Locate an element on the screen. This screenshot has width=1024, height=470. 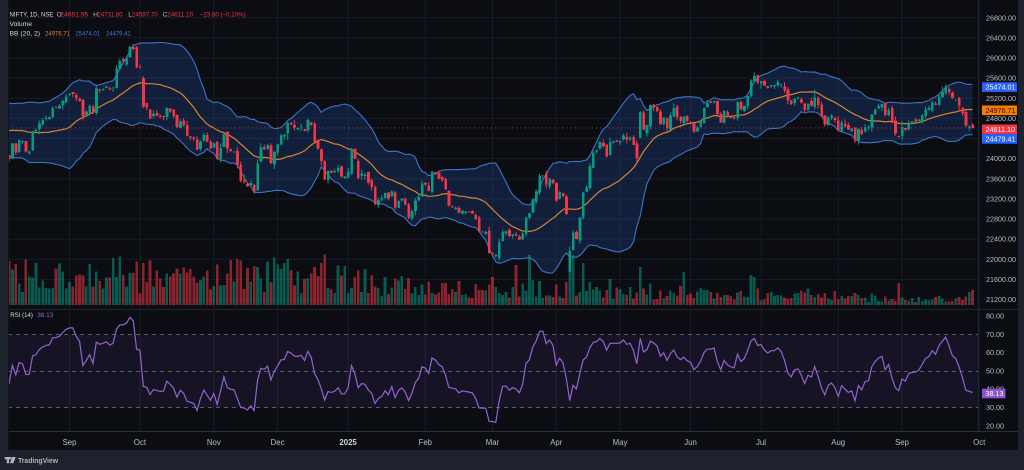
svg-text: 23600.00 is located at coordinates (1001, 178).